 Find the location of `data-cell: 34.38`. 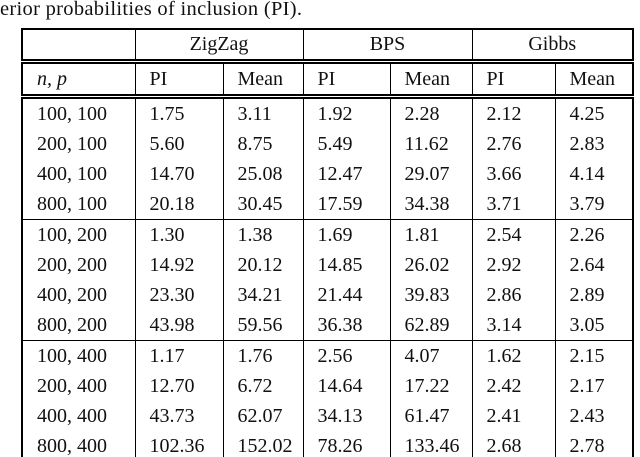

data-cell: 34.38 is located at coordinates (431, 204).